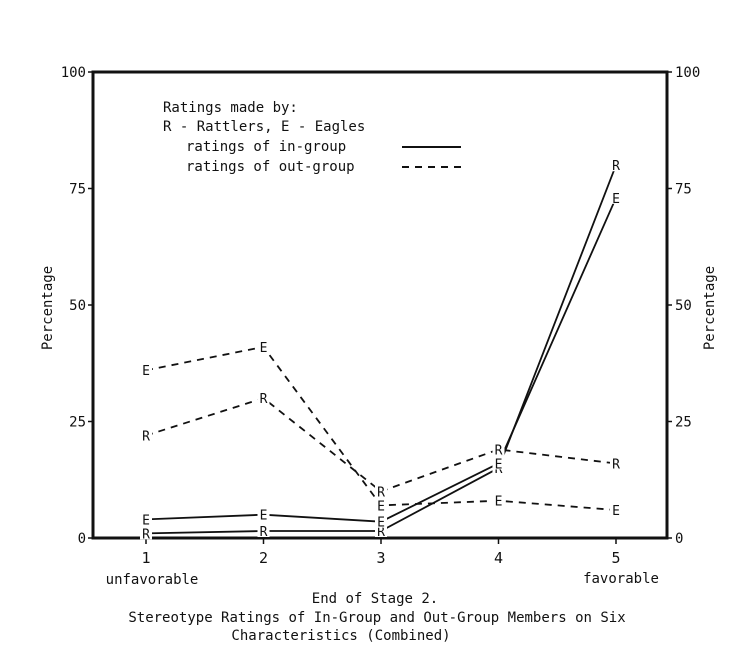 The width and height of the screenshot is (750, 666). Describe the element at coordinates (264, 127) in the screenshot. I see `legend-key: R - Rattlers, E - Eagles` at that location.